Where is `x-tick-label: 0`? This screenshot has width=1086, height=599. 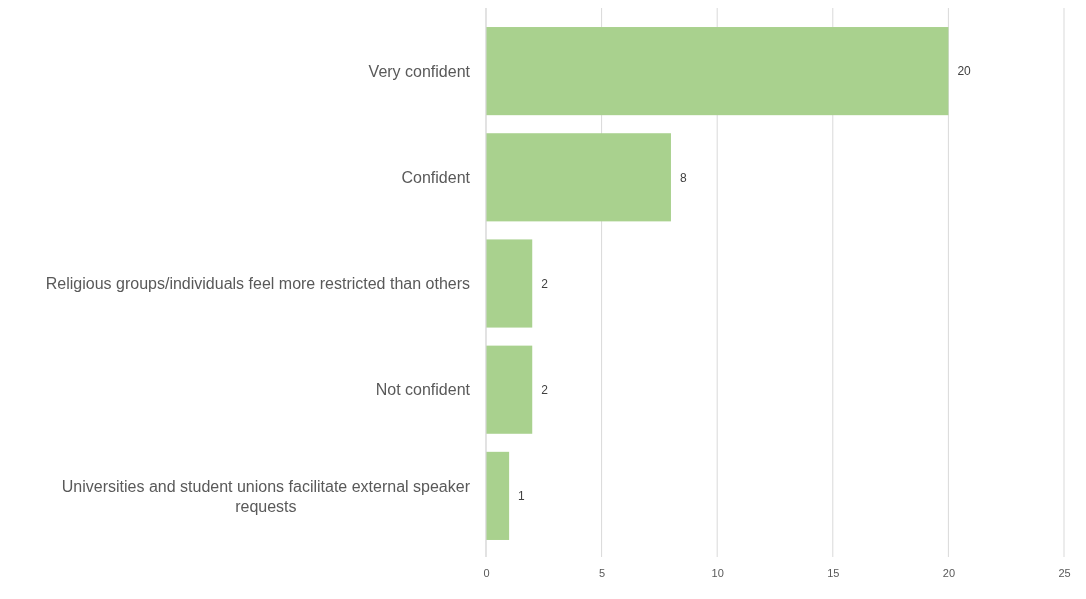
x-tick-label: 0 is located at coordinates (486, 572).